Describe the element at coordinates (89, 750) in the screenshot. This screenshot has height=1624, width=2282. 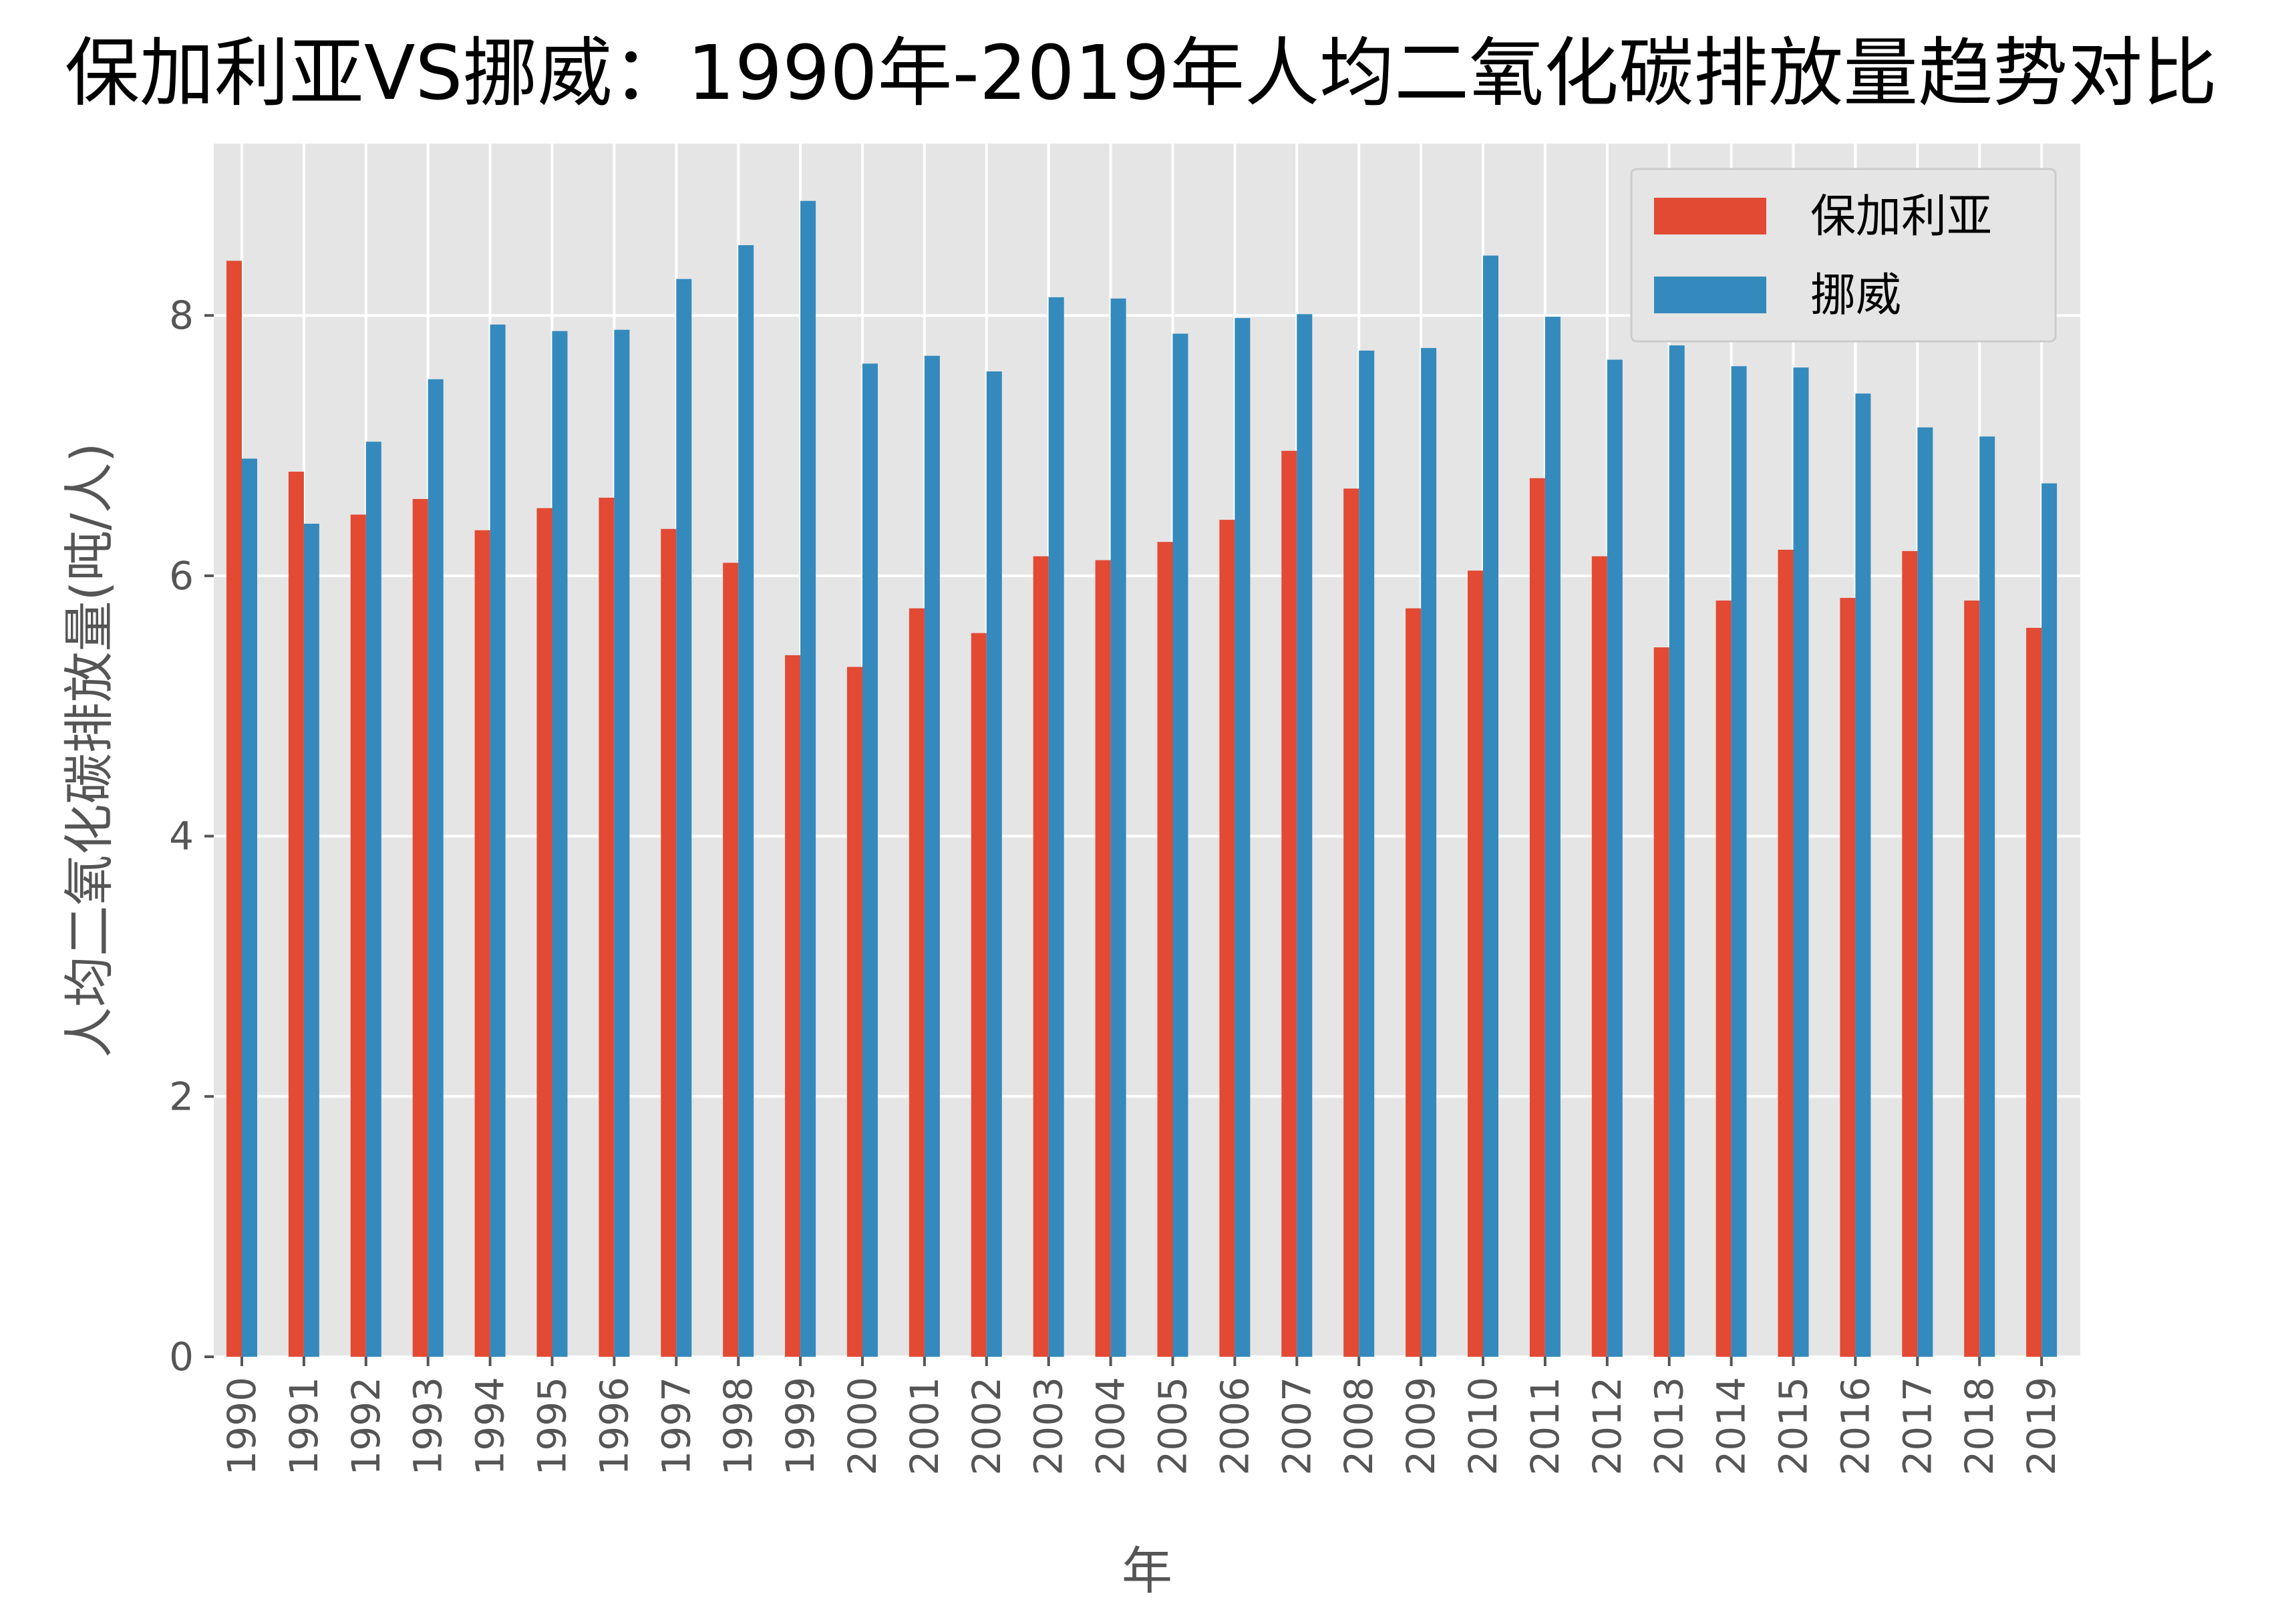
I see `y-axis-label: 人均二氧化碳排放量(吨/人)` at that location.